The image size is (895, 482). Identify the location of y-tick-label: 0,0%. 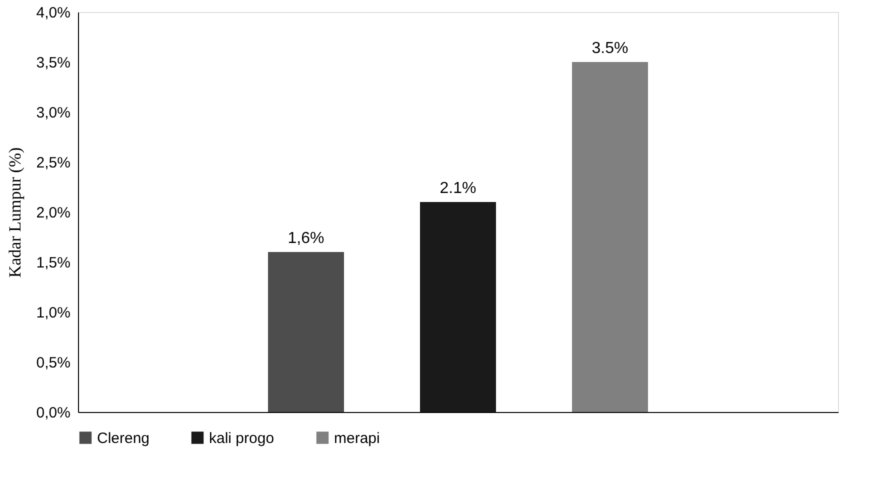
(53, 413).